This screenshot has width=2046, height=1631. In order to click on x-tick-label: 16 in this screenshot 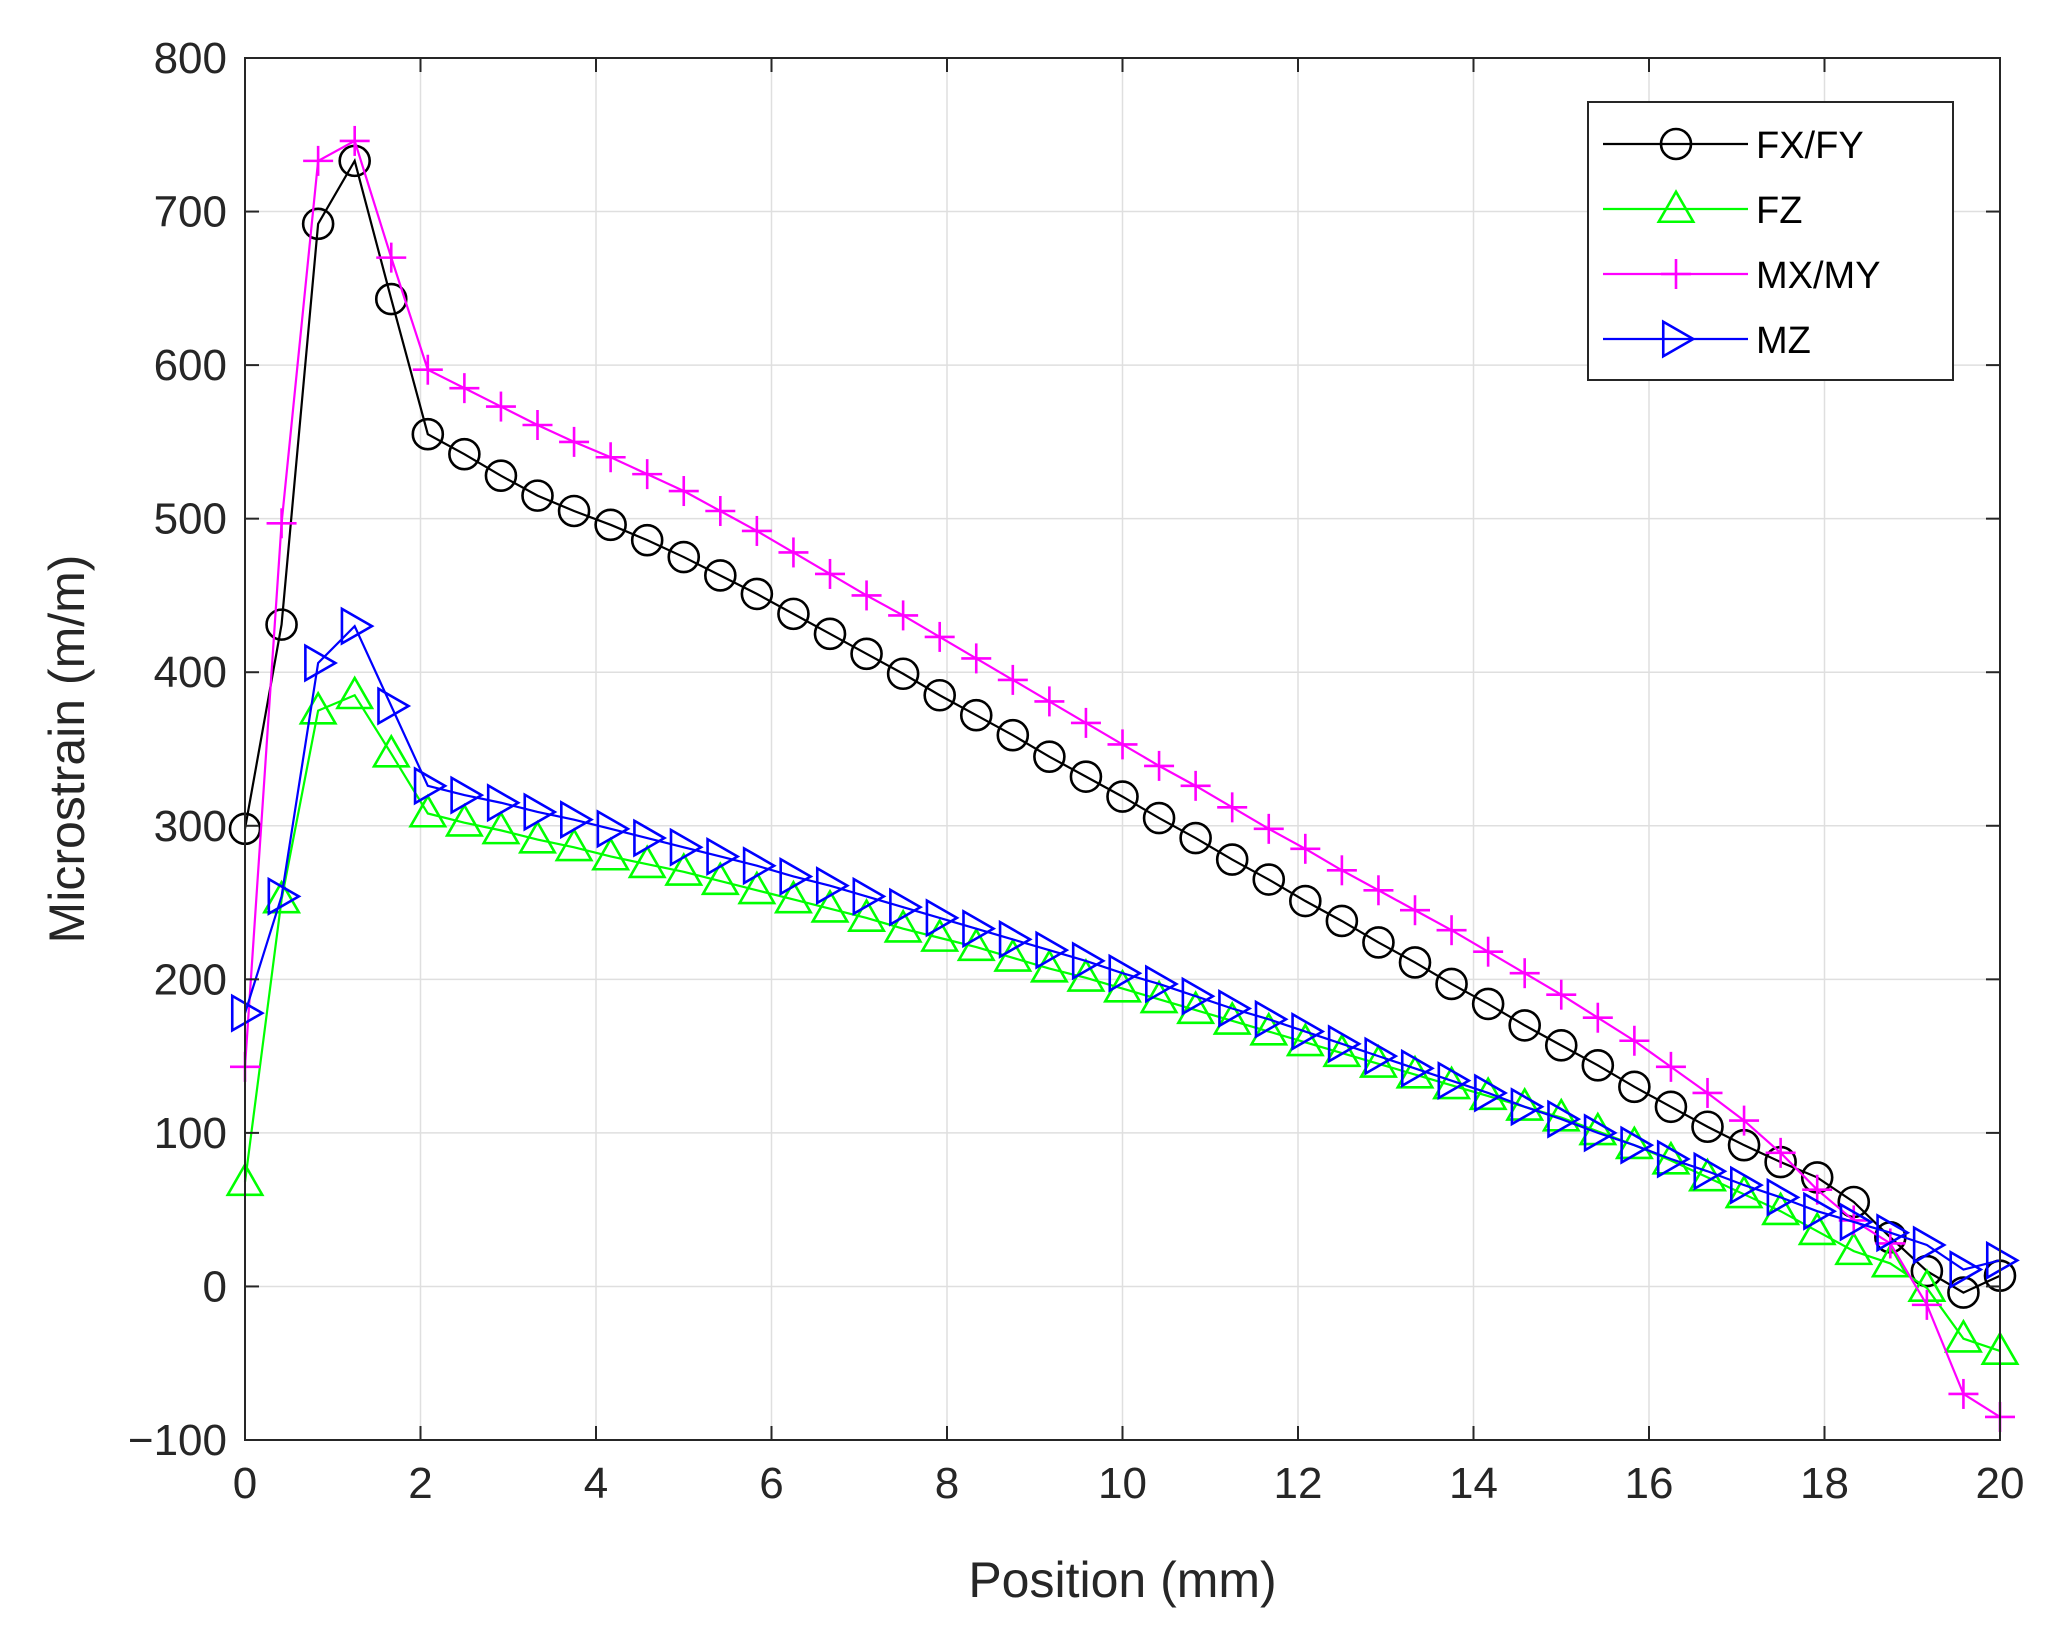, I will do `click(1649, 1483)`.